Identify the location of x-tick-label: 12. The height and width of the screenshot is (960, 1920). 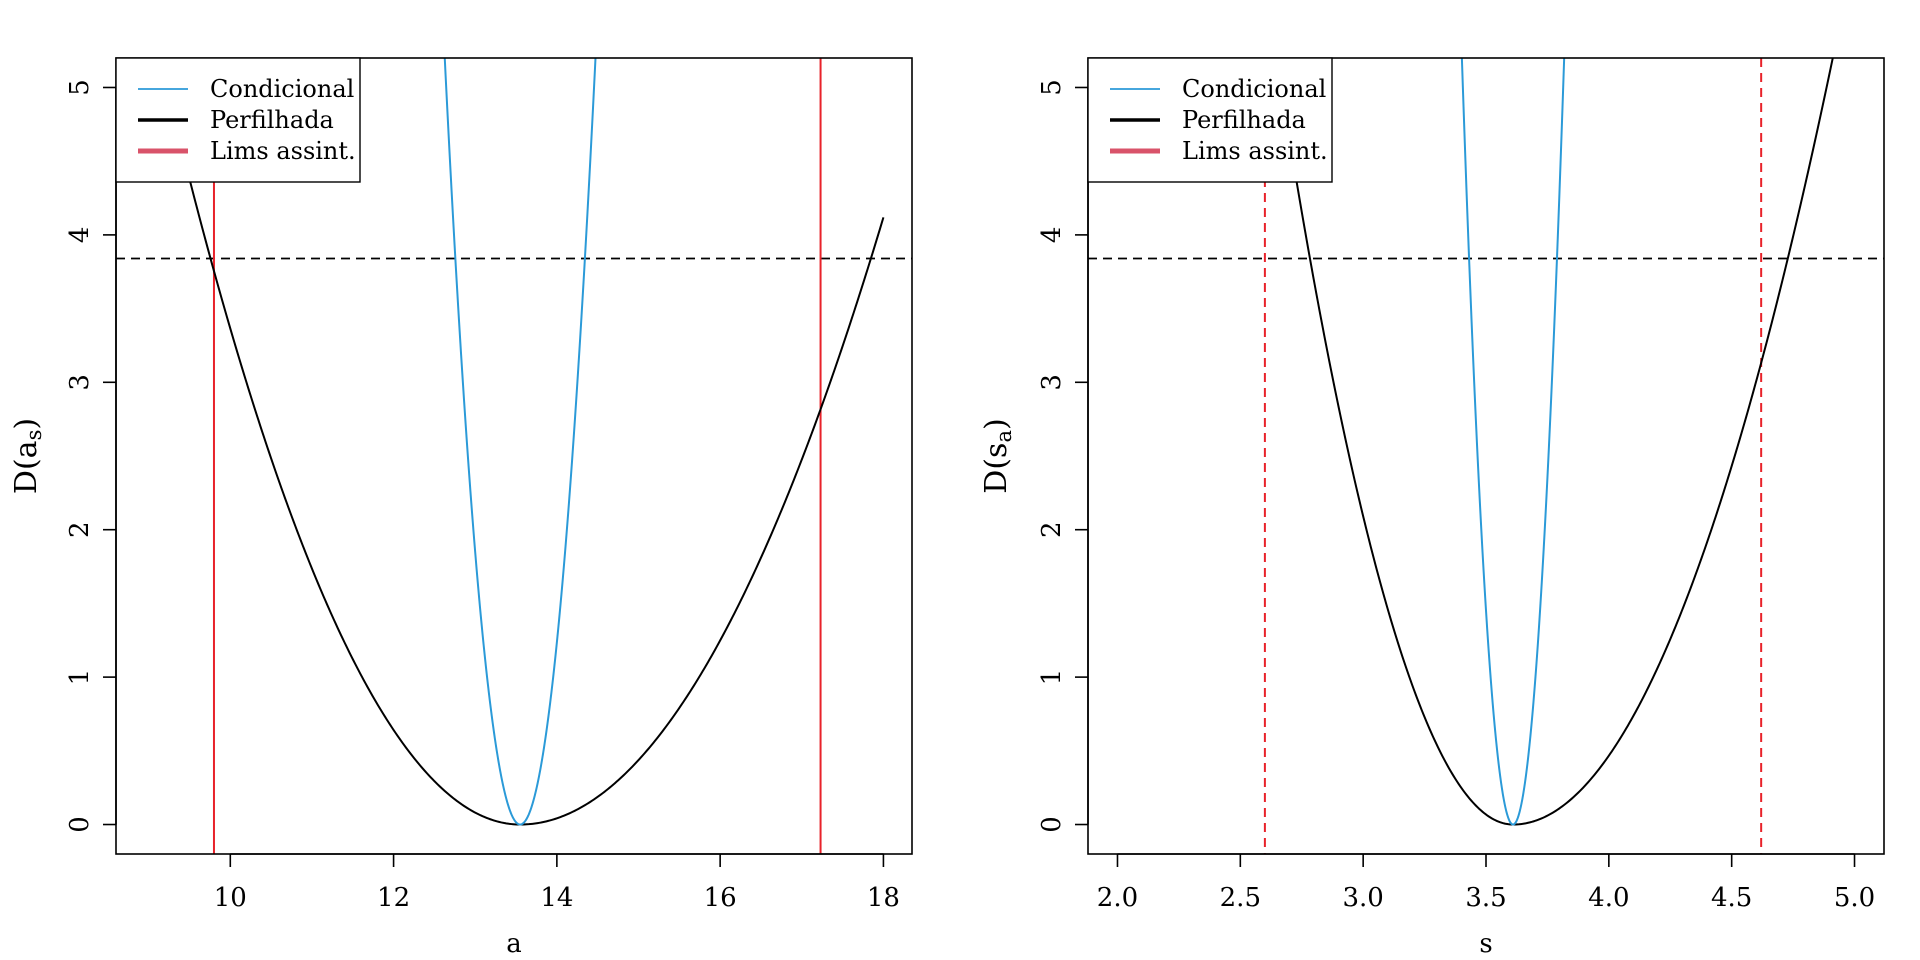
(393, 898).